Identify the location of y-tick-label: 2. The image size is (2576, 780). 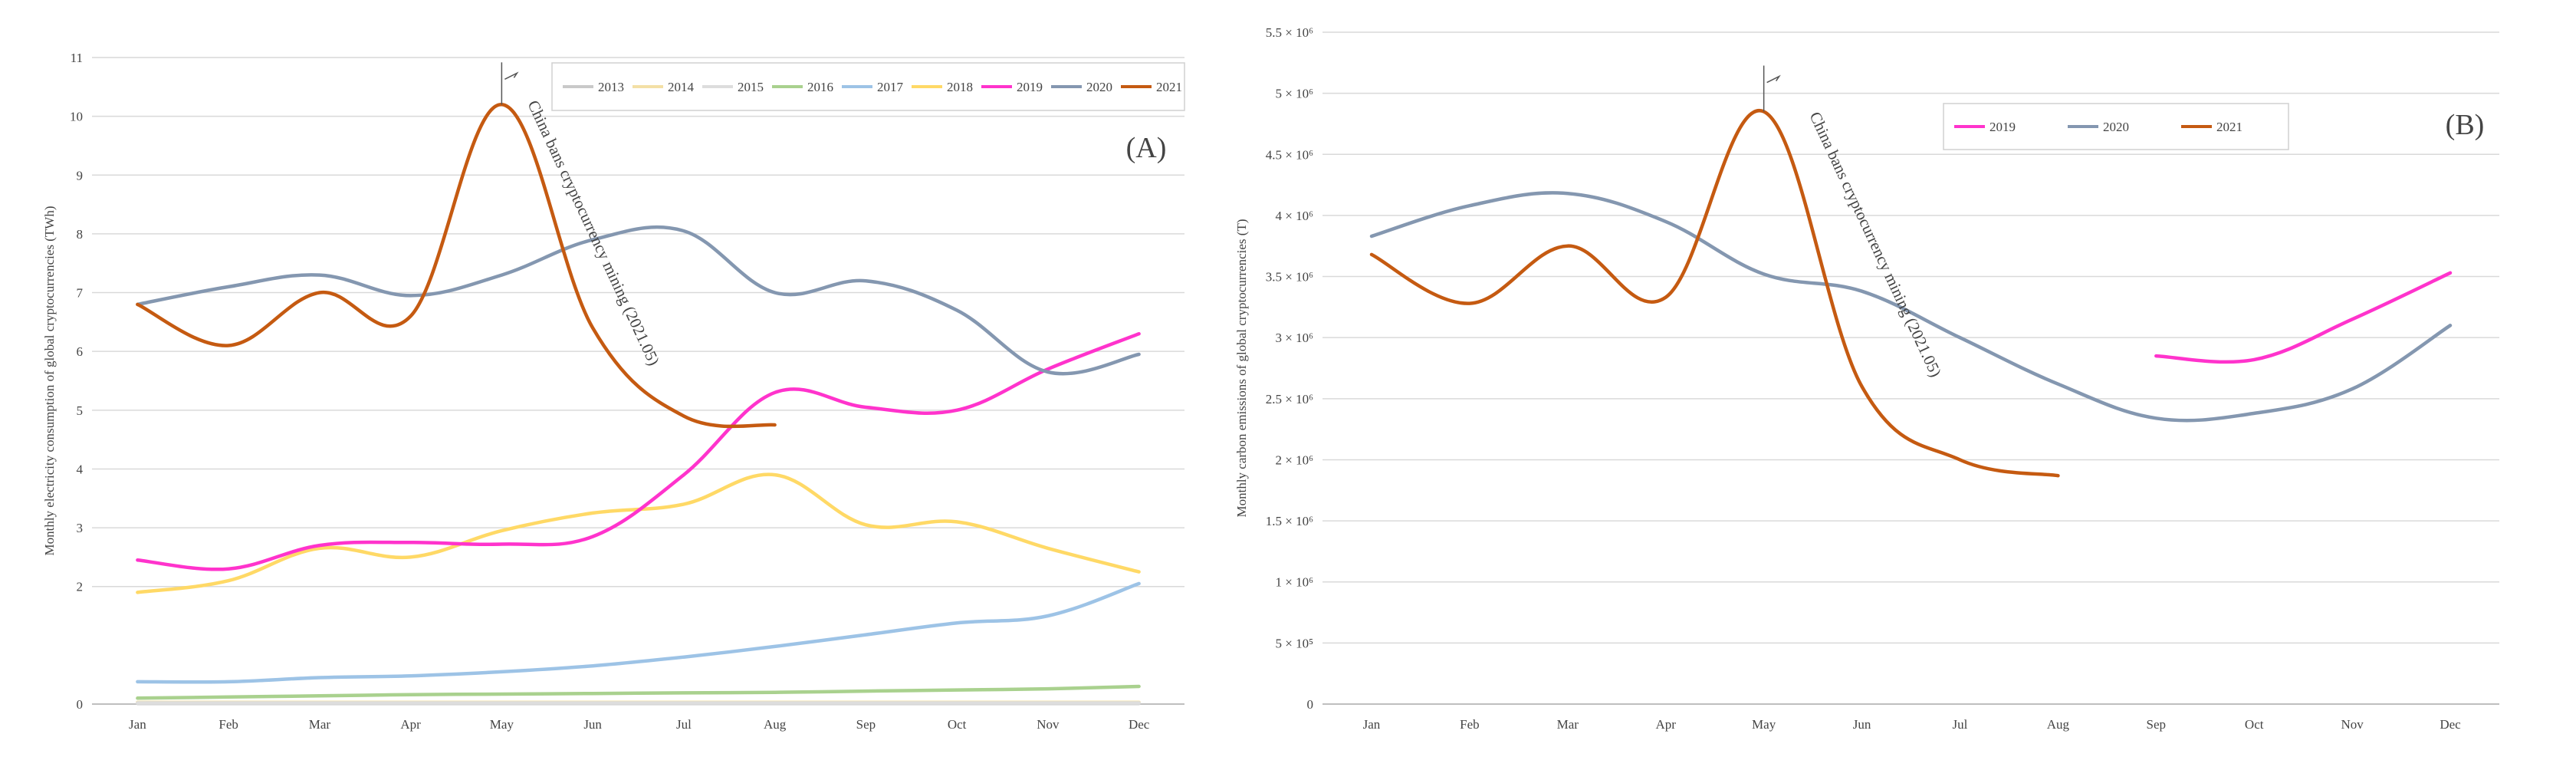
(80, 587).